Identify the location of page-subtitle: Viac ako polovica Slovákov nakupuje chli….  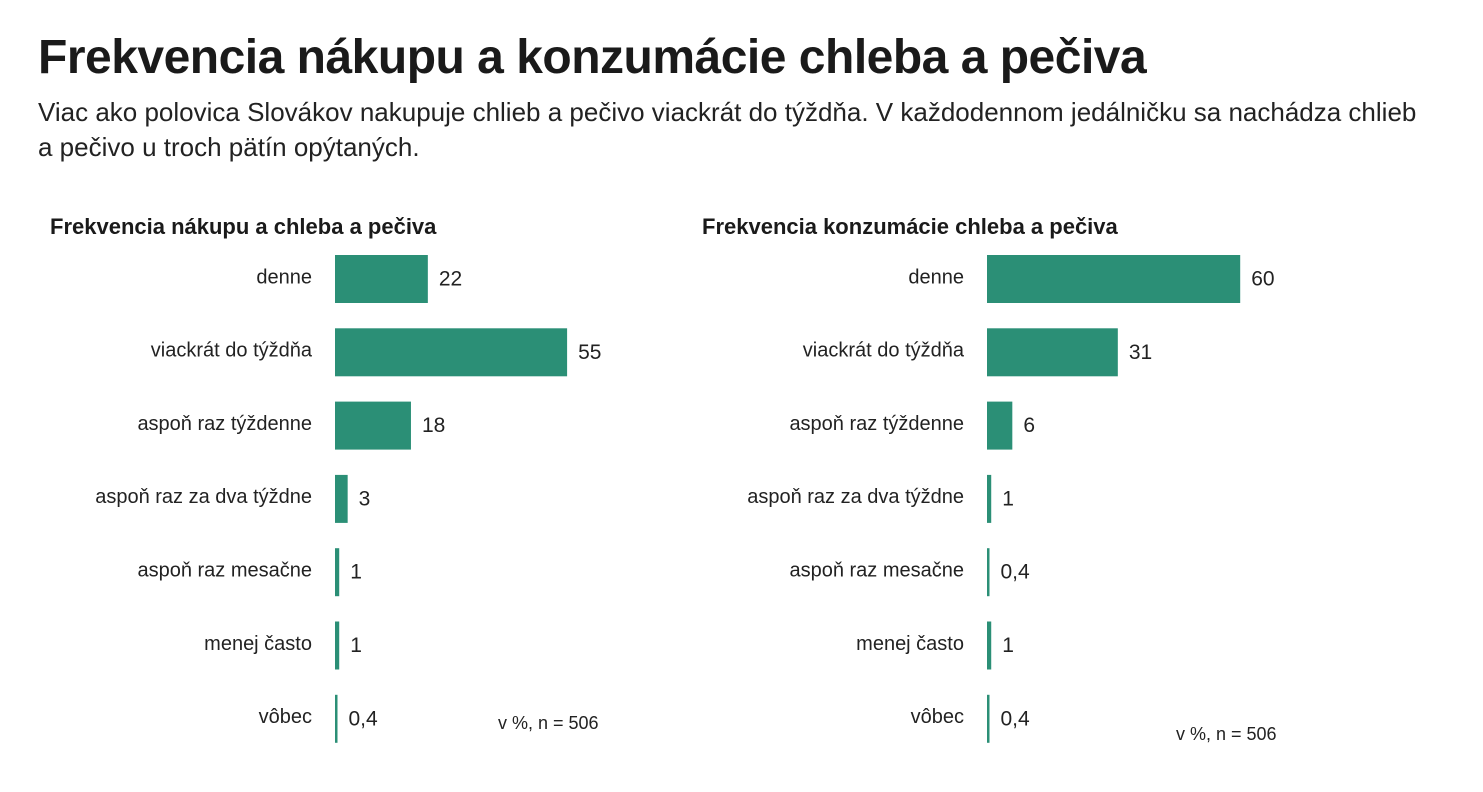
(738, 130).